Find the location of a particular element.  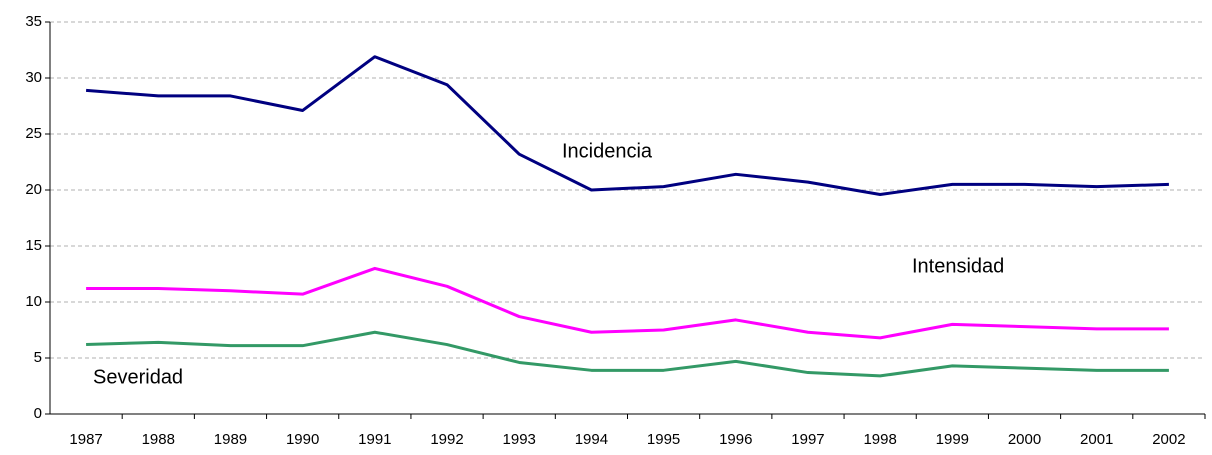

x-tick-label: 1993 is located at coordinates (519, 439).